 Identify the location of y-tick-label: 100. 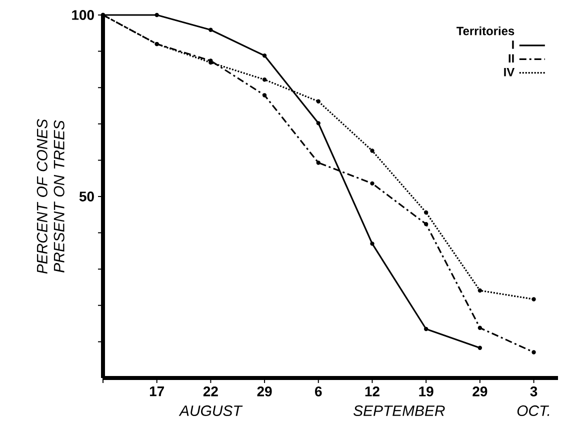
(83, 15).